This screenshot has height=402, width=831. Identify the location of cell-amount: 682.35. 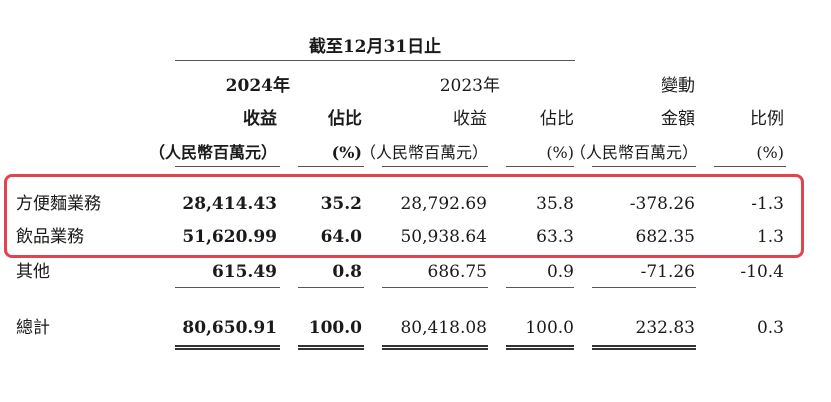
(665, 237).